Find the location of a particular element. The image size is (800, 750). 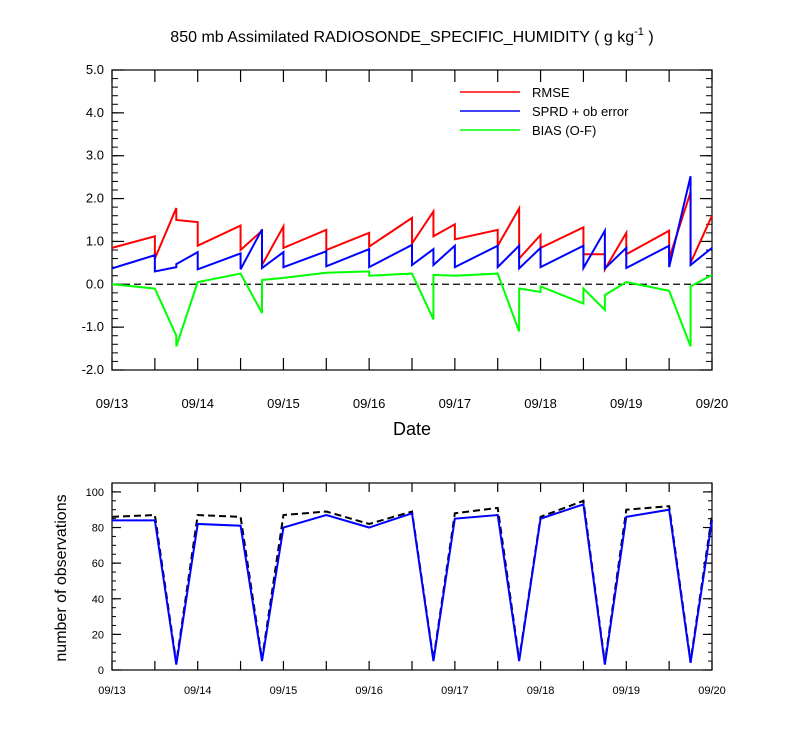

y-tick-label: 3.0 is located at coordinates (95, 155).